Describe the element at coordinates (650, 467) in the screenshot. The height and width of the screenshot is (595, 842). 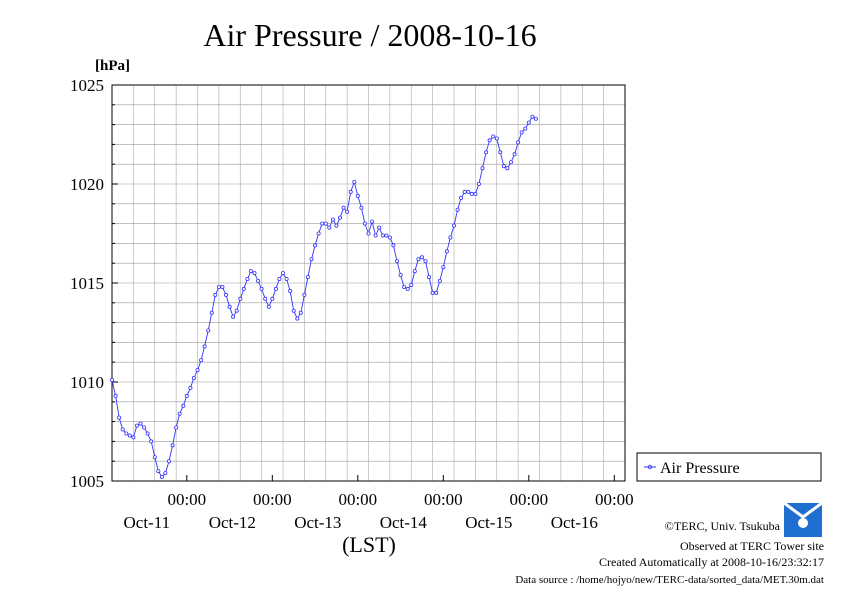
I see `legend-marker` at that location.